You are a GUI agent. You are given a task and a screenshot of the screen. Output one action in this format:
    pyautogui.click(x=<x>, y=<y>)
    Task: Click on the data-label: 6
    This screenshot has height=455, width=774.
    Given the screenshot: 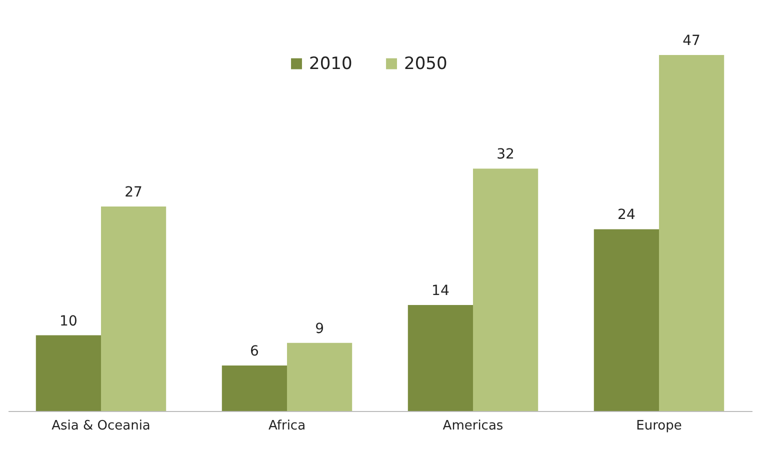 What is the action you would take?
    pyautogui.click(x=254, y=352)
    